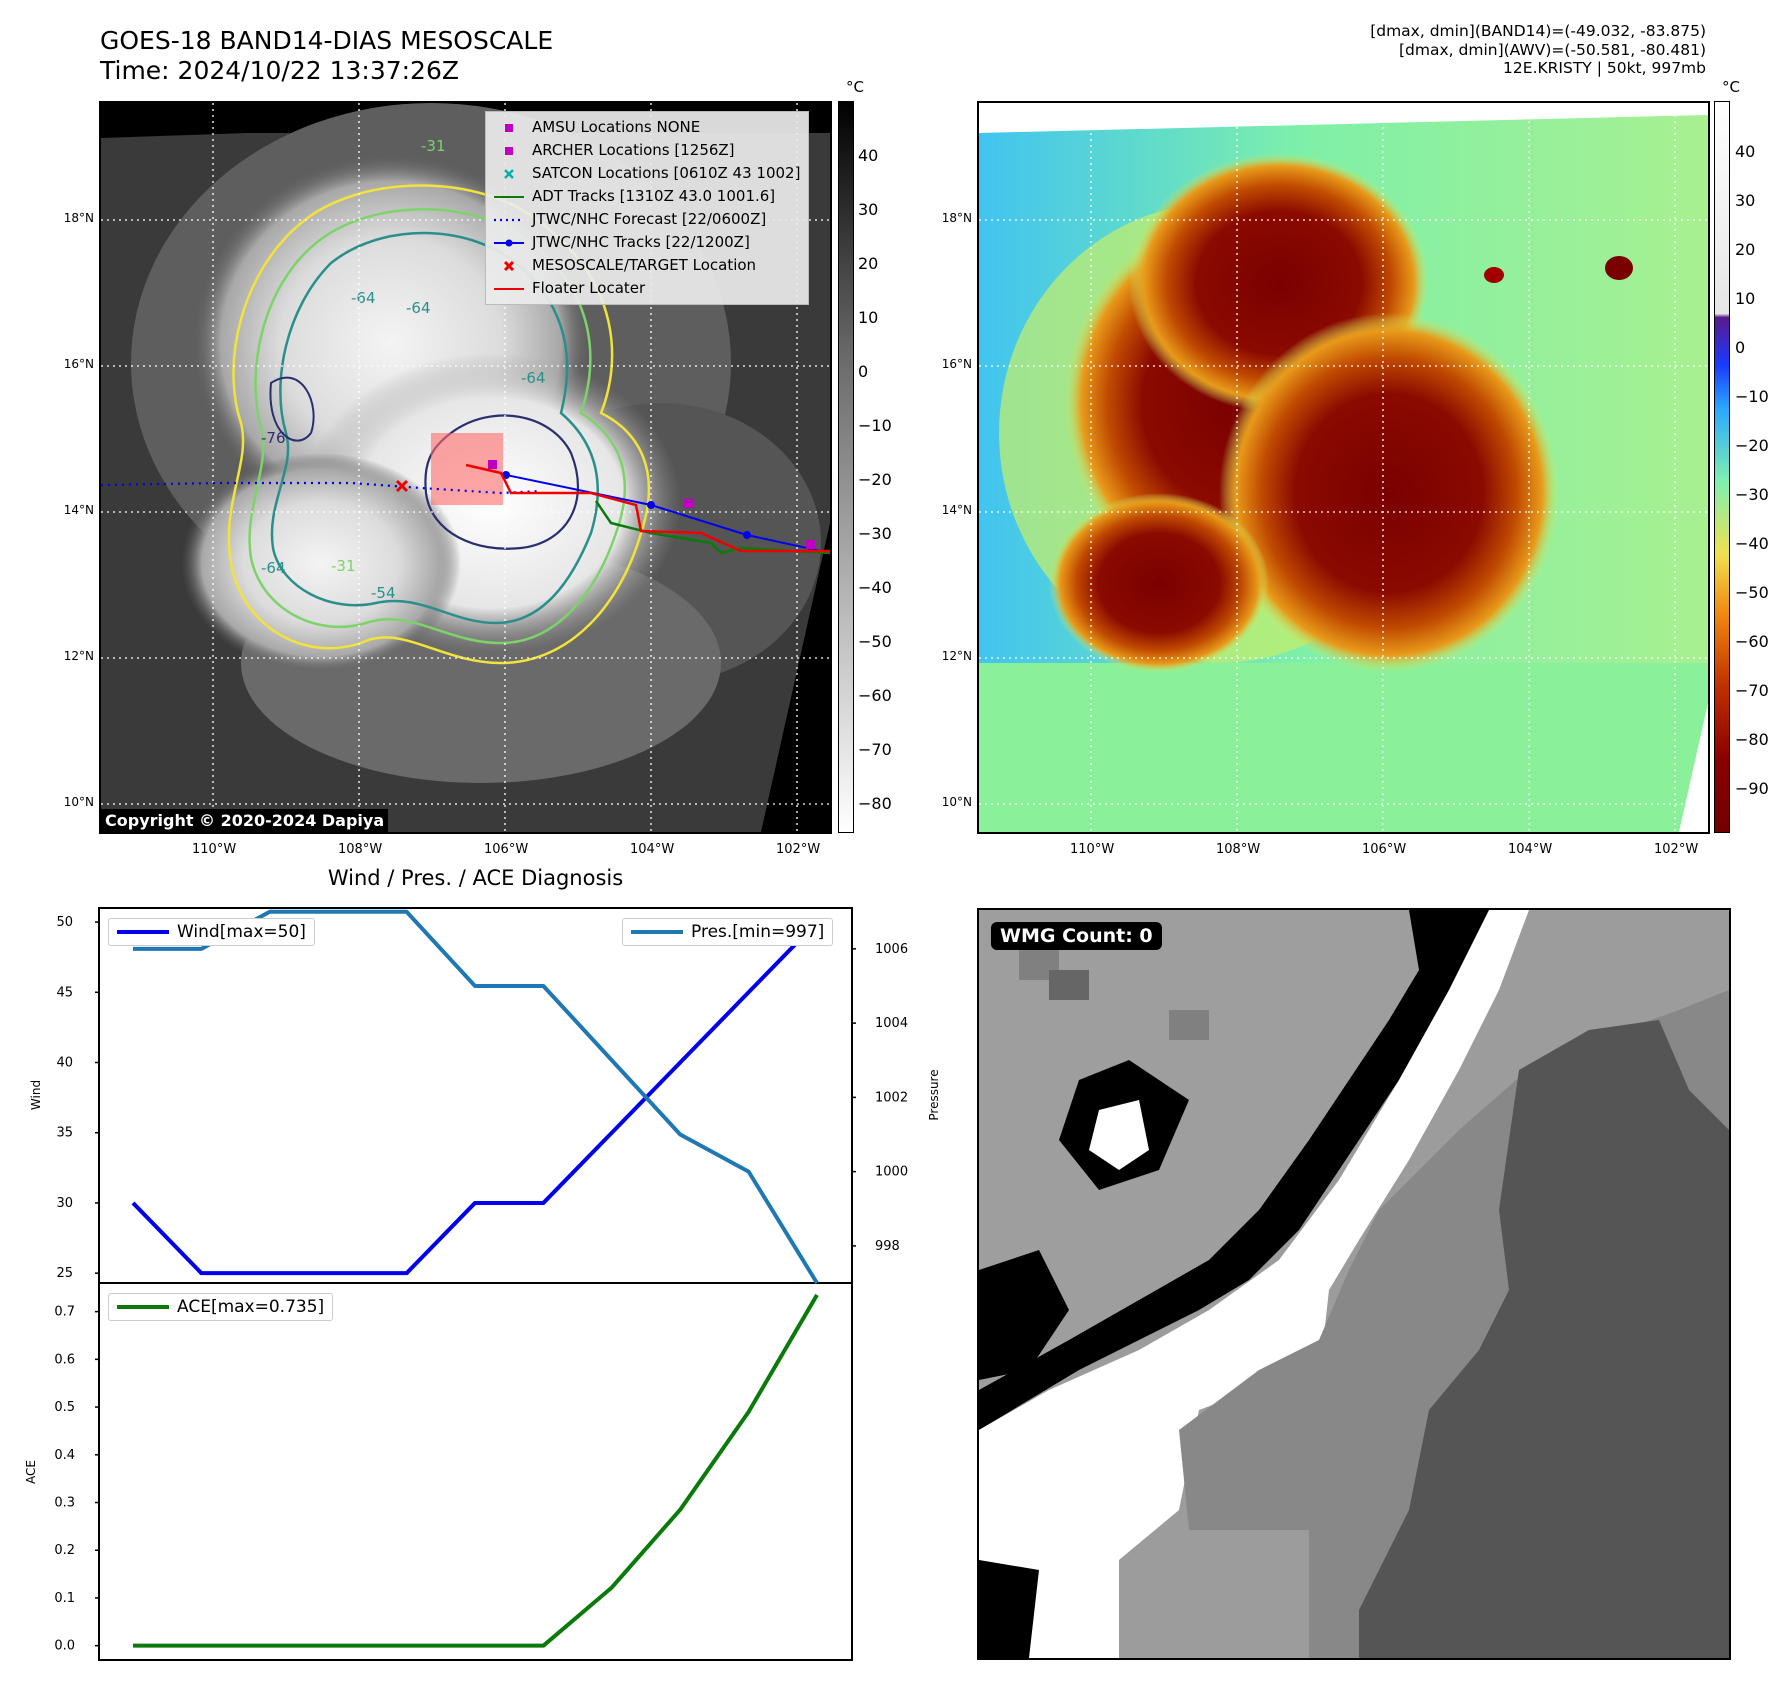  I want to click on awv-colorbar, so click(1722, 467).